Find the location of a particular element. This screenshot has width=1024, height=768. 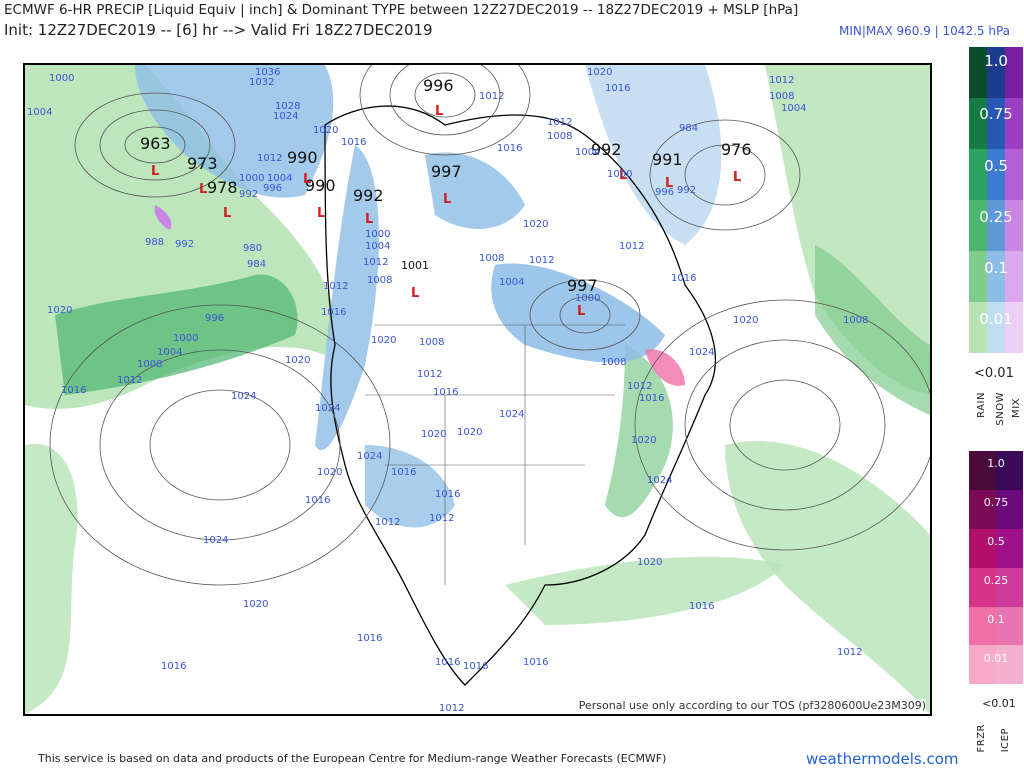

pressure-center: 990 is located at coordinates (320, 185).